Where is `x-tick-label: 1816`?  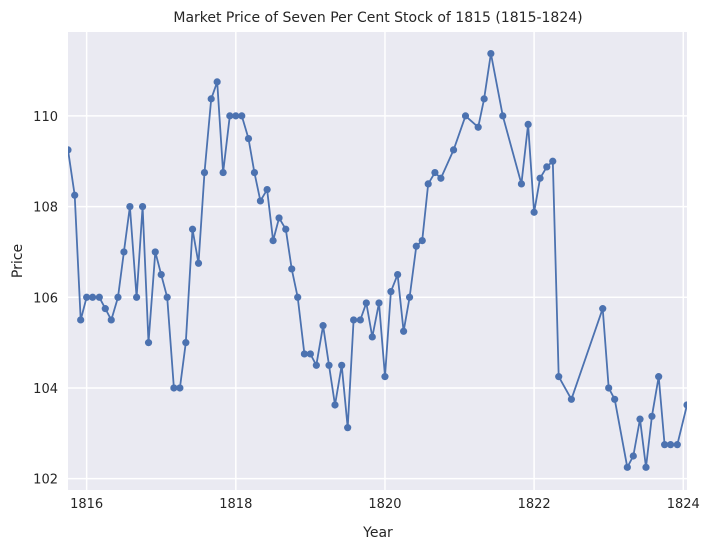 x-tick-label: 1816 is located at coordinates (86, 504).